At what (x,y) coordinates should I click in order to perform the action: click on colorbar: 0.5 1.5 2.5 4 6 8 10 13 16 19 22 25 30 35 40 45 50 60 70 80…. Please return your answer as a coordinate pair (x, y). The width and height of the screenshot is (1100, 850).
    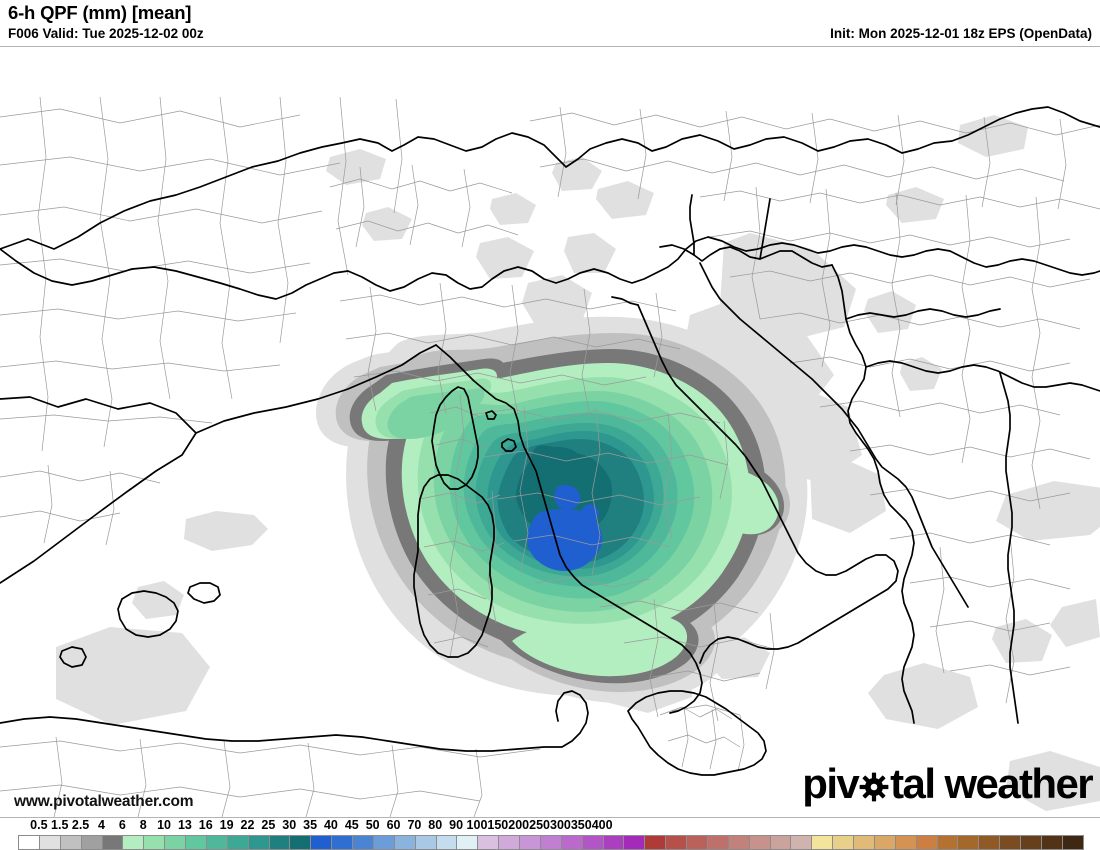
    Looking at the image, I should click on (550, 834).